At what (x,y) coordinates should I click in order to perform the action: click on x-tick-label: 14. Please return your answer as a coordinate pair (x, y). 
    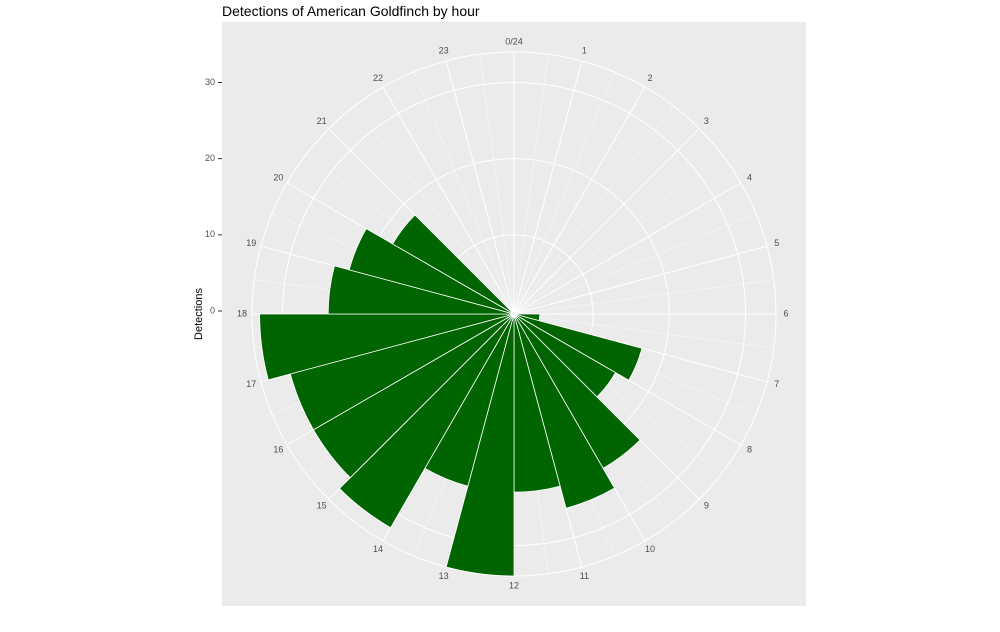
    Looking at the image, I should click on (378, 549).